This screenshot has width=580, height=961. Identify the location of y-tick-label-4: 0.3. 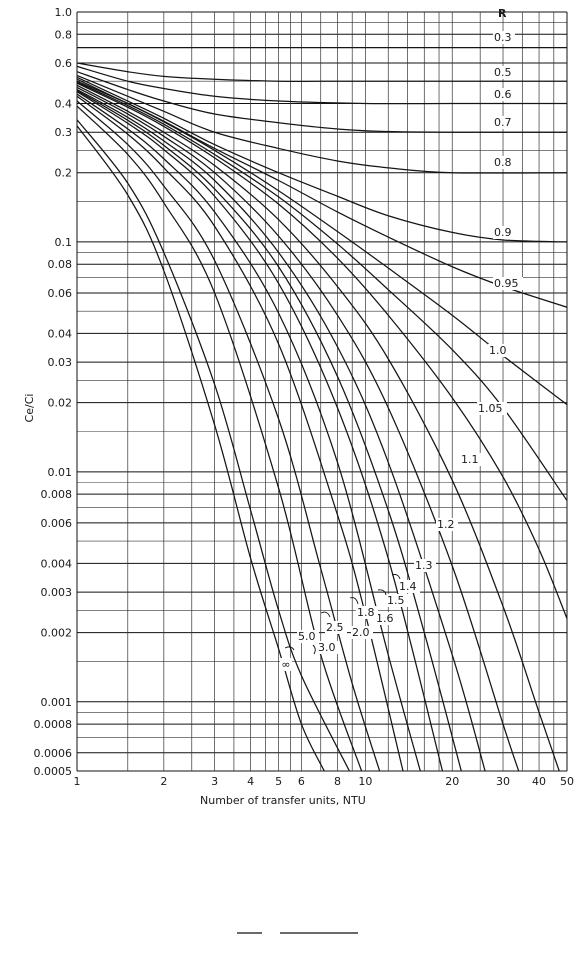
(64, 132).